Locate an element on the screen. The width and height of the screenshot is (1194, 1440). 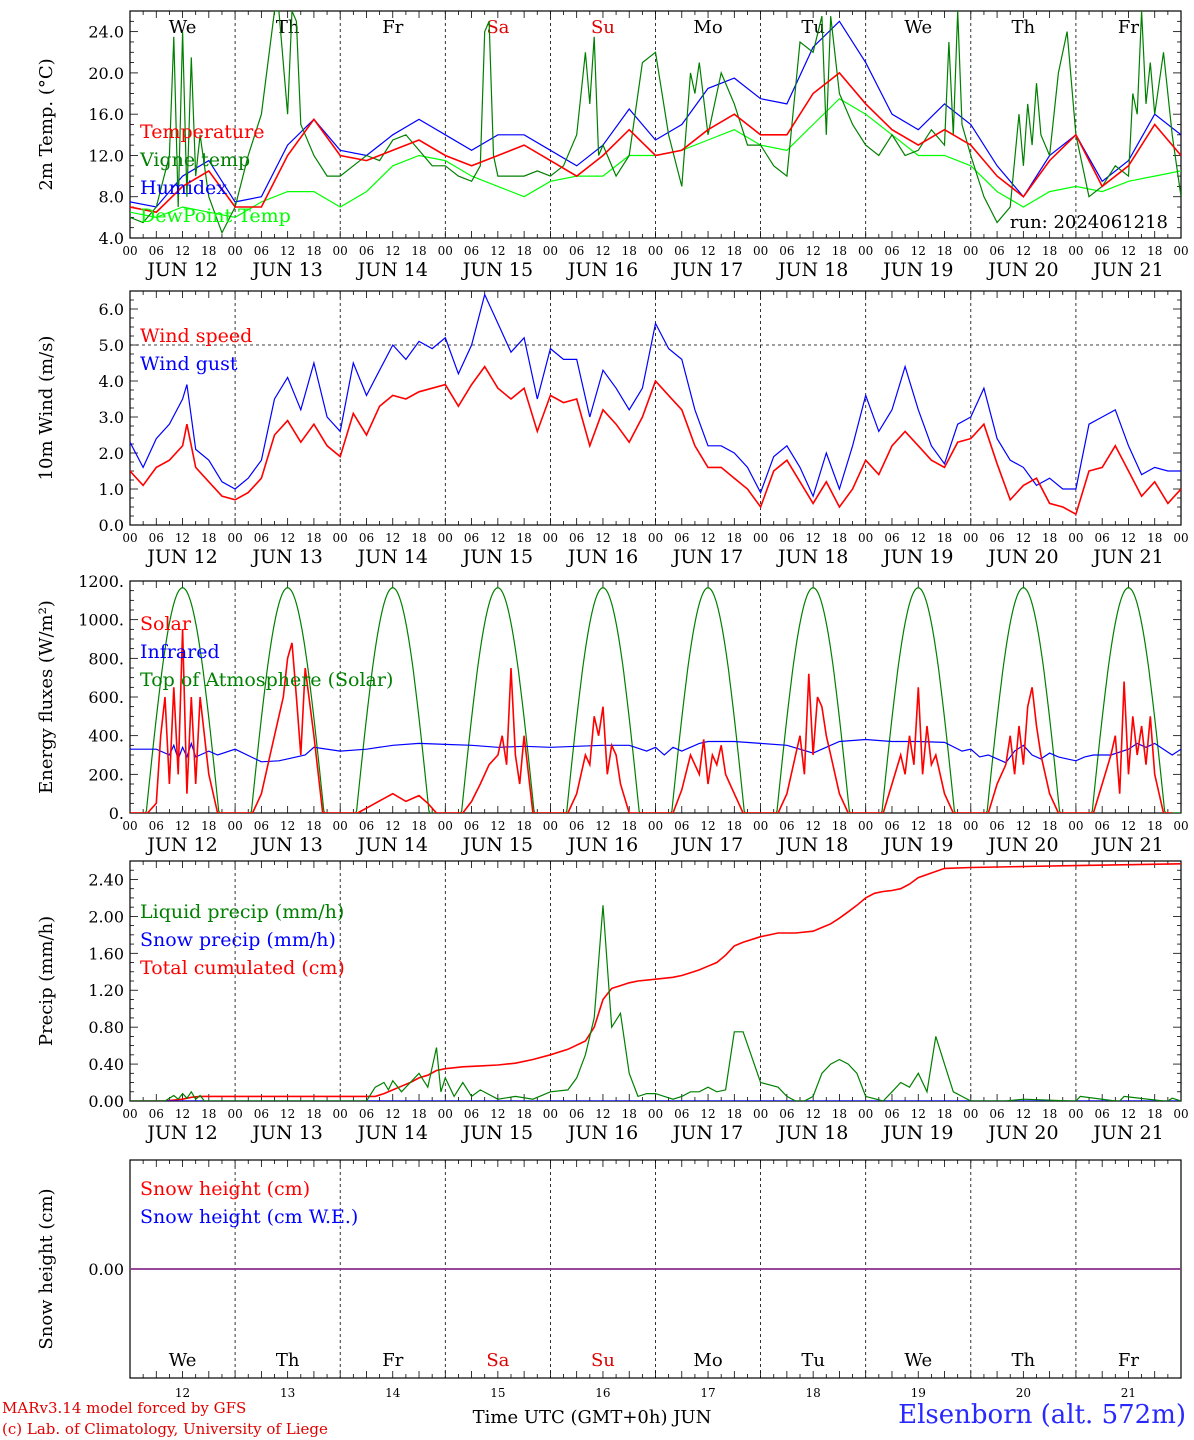
x-date-label: JUN 19 is located at coordinates (917, 270).